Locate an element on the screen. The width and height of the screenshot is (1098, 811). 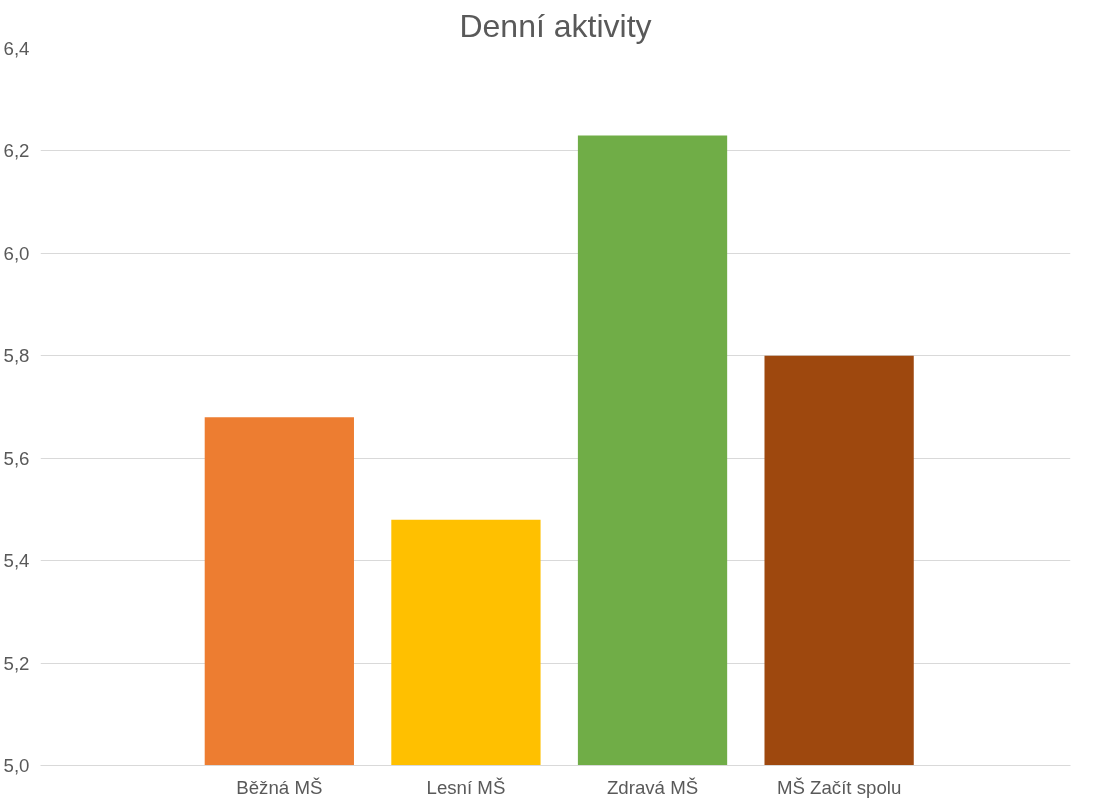
x-tick-label: Běžná MŠ is located at coordinates (279, 787).